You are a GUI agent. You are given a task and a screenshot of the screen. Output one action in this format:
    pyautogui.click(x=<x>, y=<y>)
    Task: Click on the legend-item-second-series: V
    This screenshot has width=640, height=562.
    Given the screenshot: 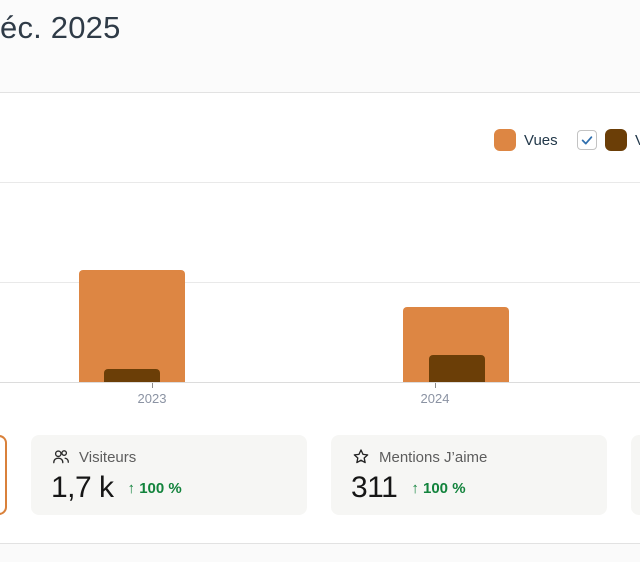 What is the action you would take?
    pyautogui.click(x=608, y=140)
    